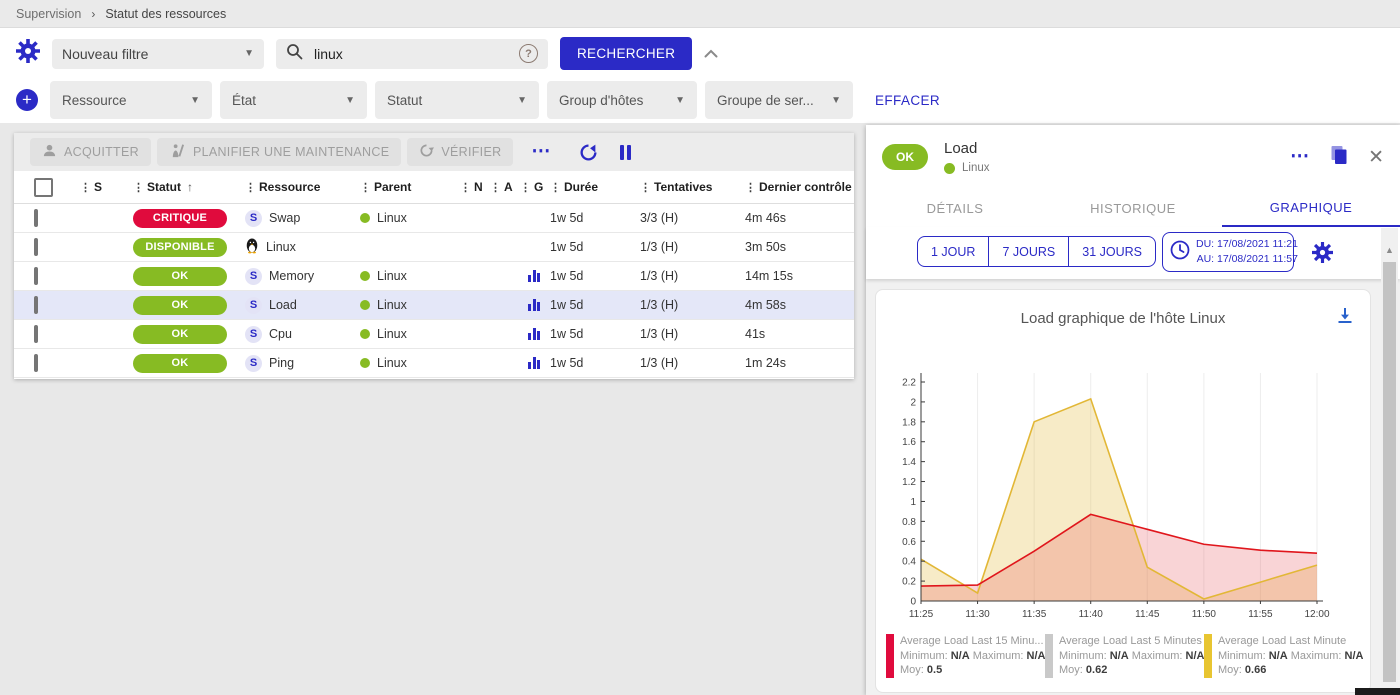 This screenshot has width=1400, height=695. I want to click on table-row: OK S Memory Linux 1w 5d 1/3 (H) 14m 15s, so click(434, 276).